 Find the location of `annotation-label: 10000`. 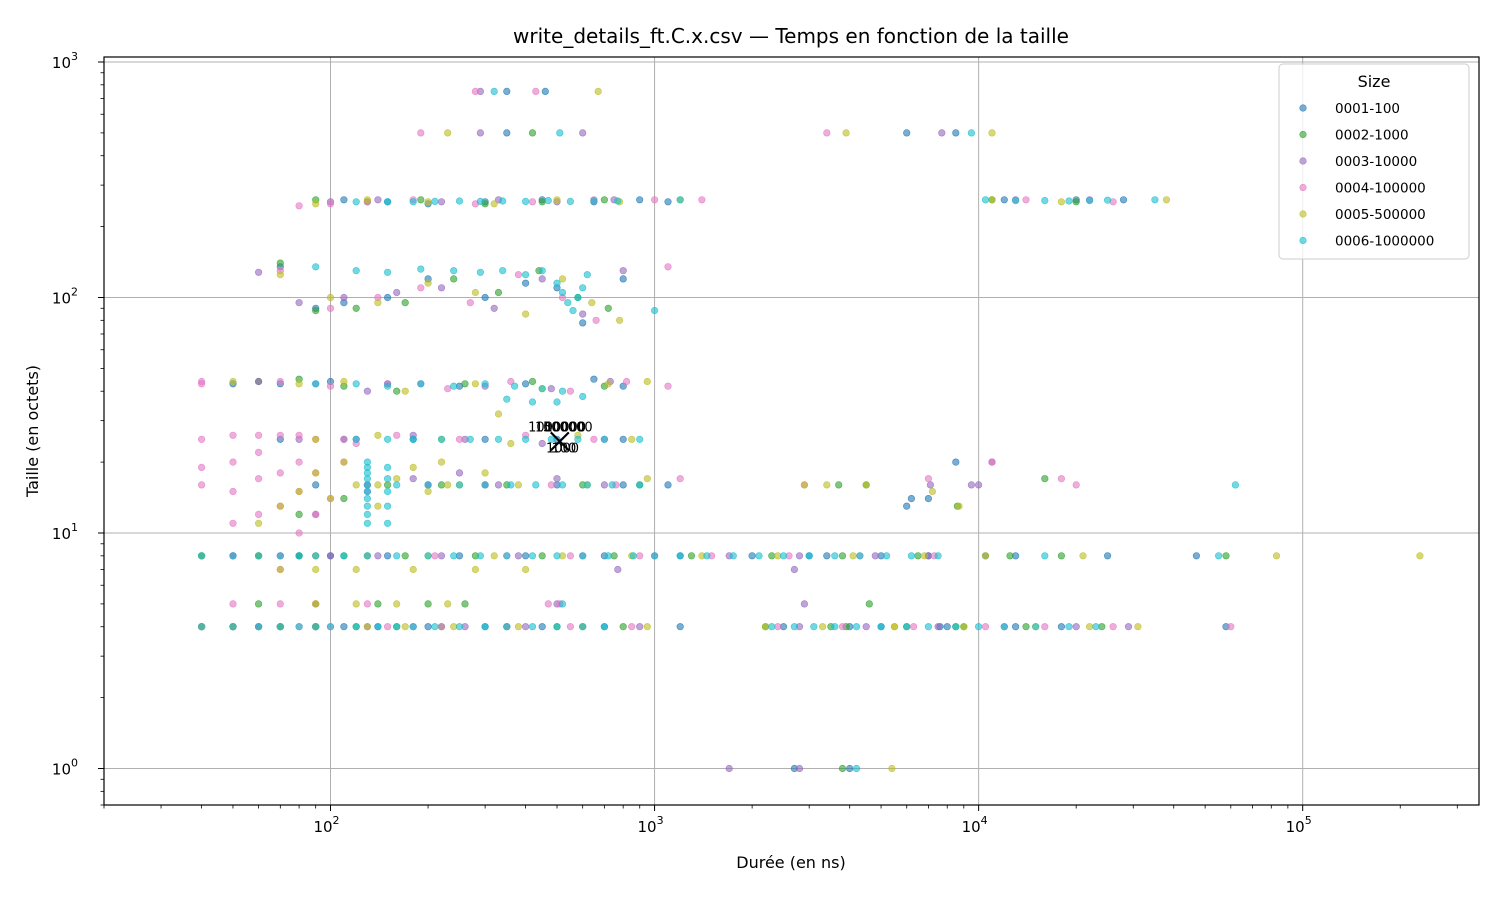

annotation-label: 10000 is located at coordinates (565, 427).